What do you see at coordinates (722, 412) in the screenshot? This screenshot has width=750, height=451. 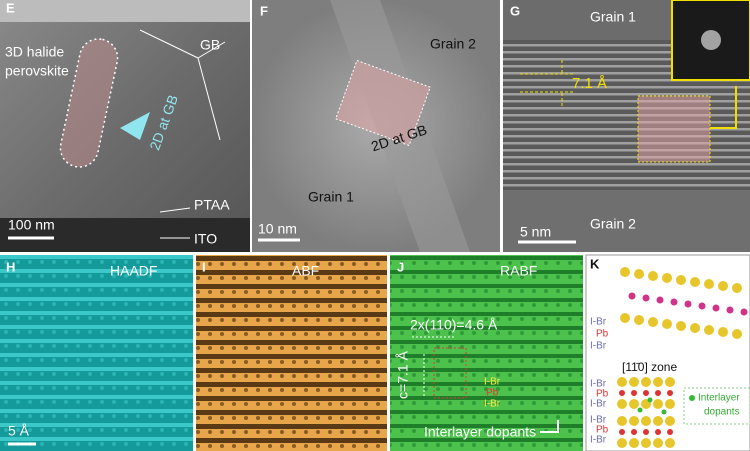 I see `legend-label: dopants` at bounding box center [722, 412].